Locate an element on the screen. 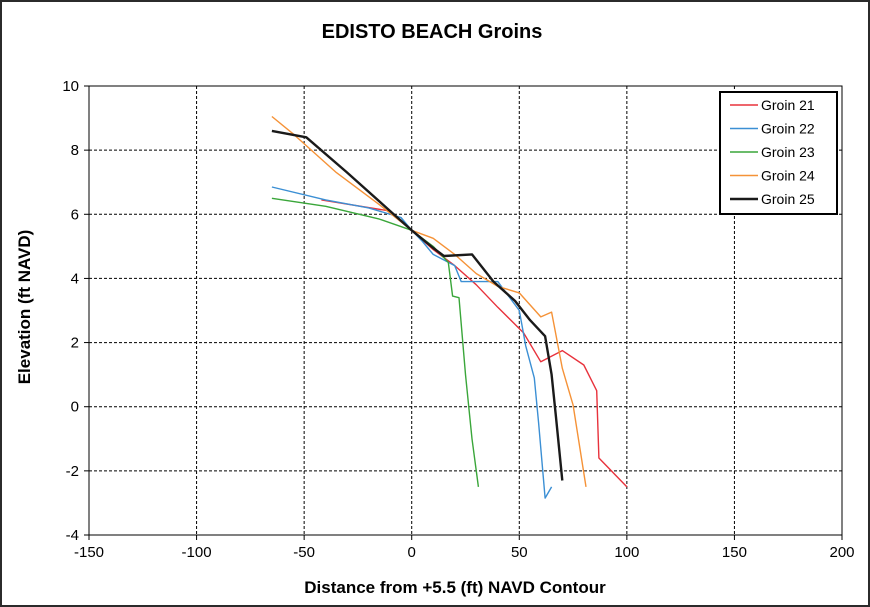 The width and height of the screenshot is (870, 607). x-tick-label: 150 is located at coordinates (734, 552).